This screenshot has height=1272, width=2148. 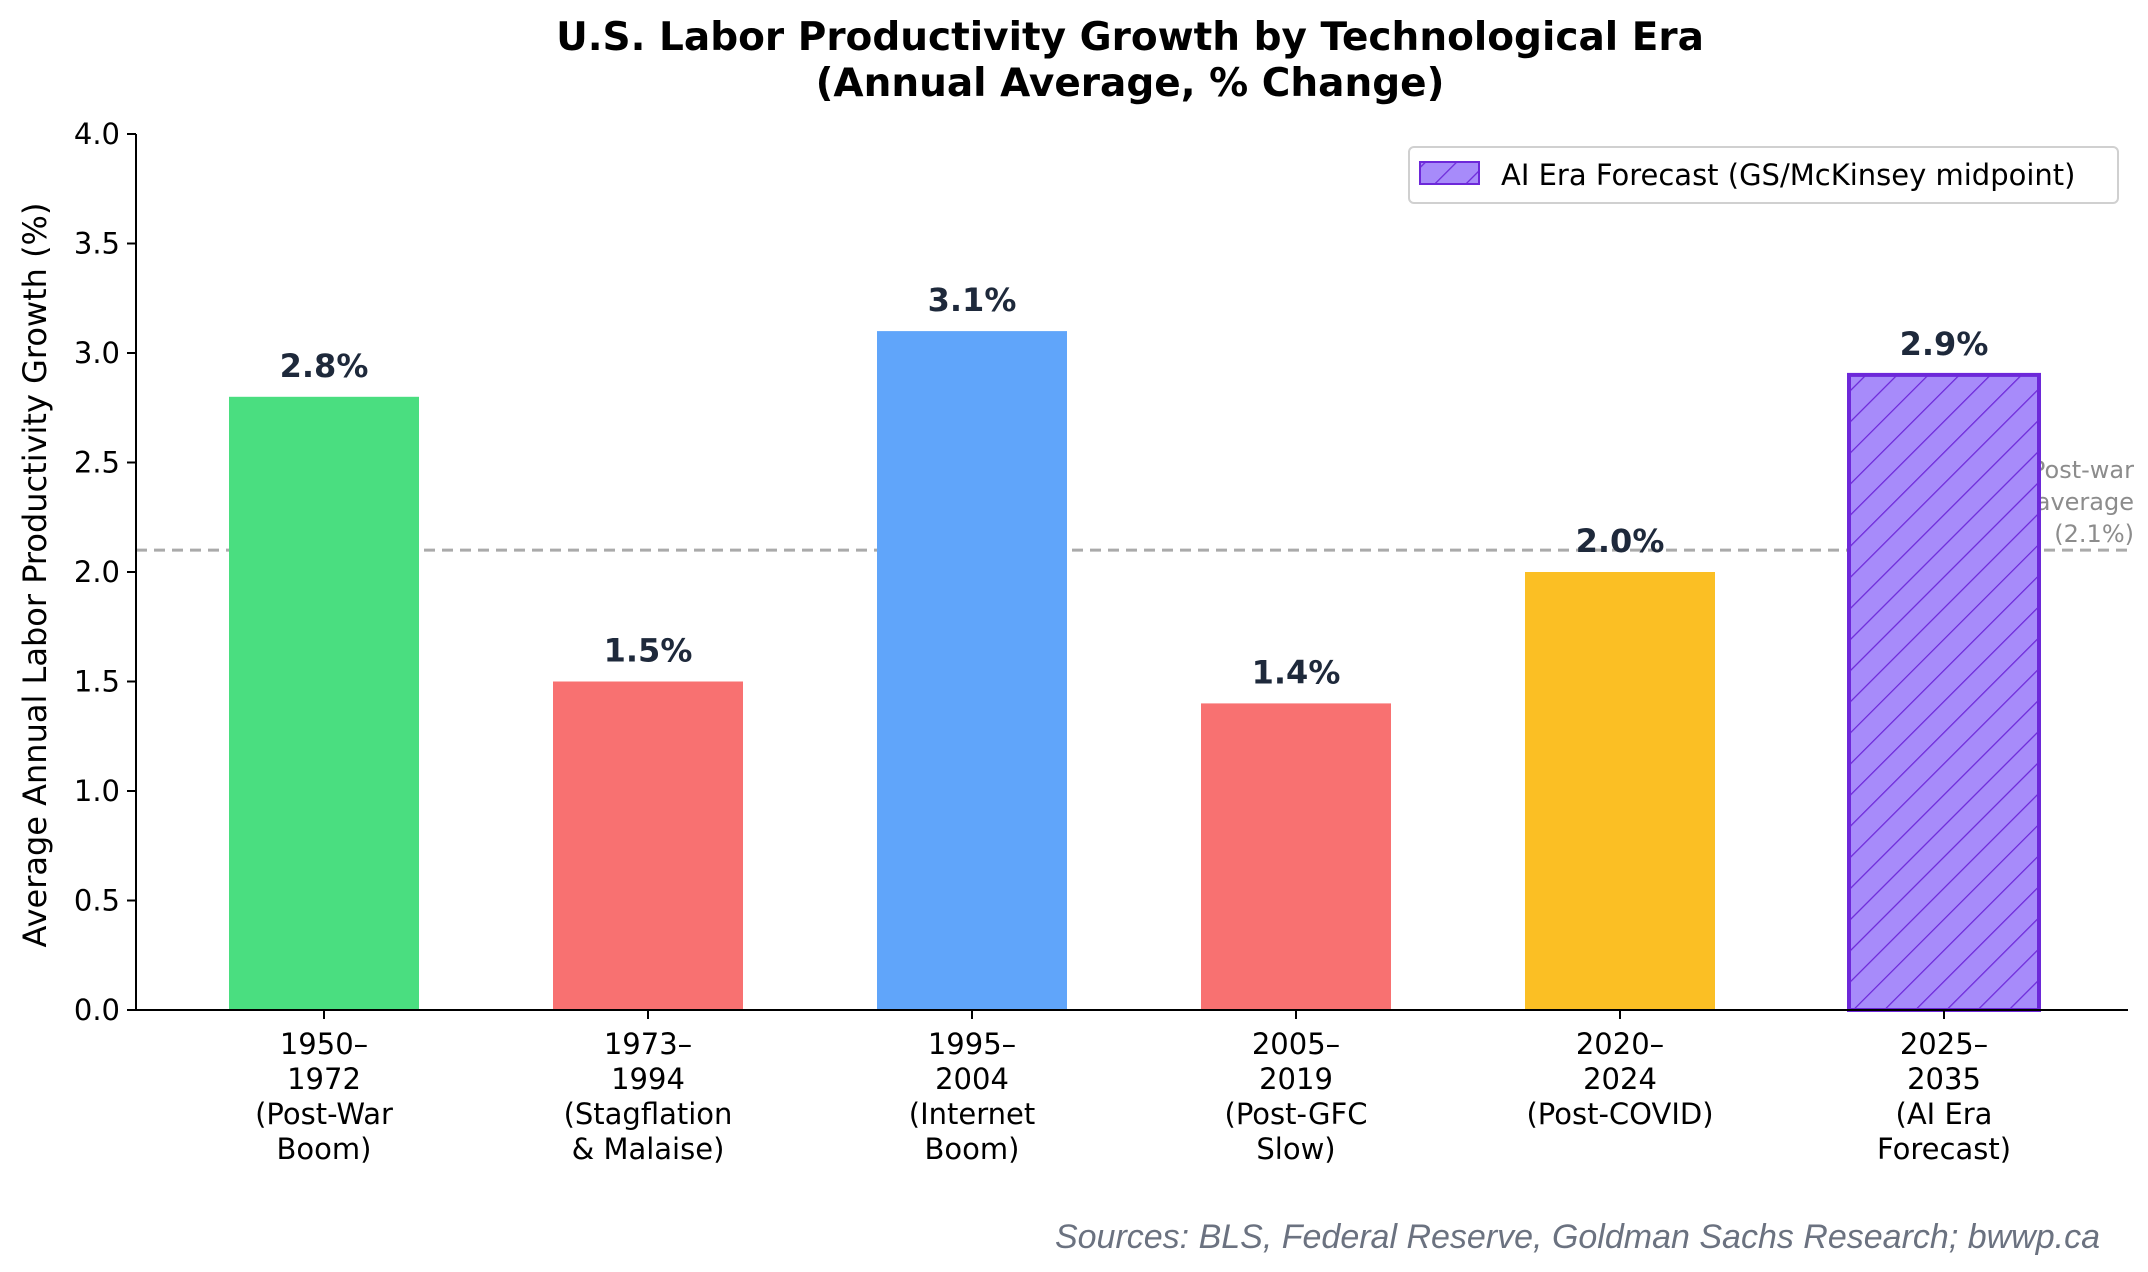 I want to click on x-tick-label-line: 2005–, so click(x=1296, y=1044).